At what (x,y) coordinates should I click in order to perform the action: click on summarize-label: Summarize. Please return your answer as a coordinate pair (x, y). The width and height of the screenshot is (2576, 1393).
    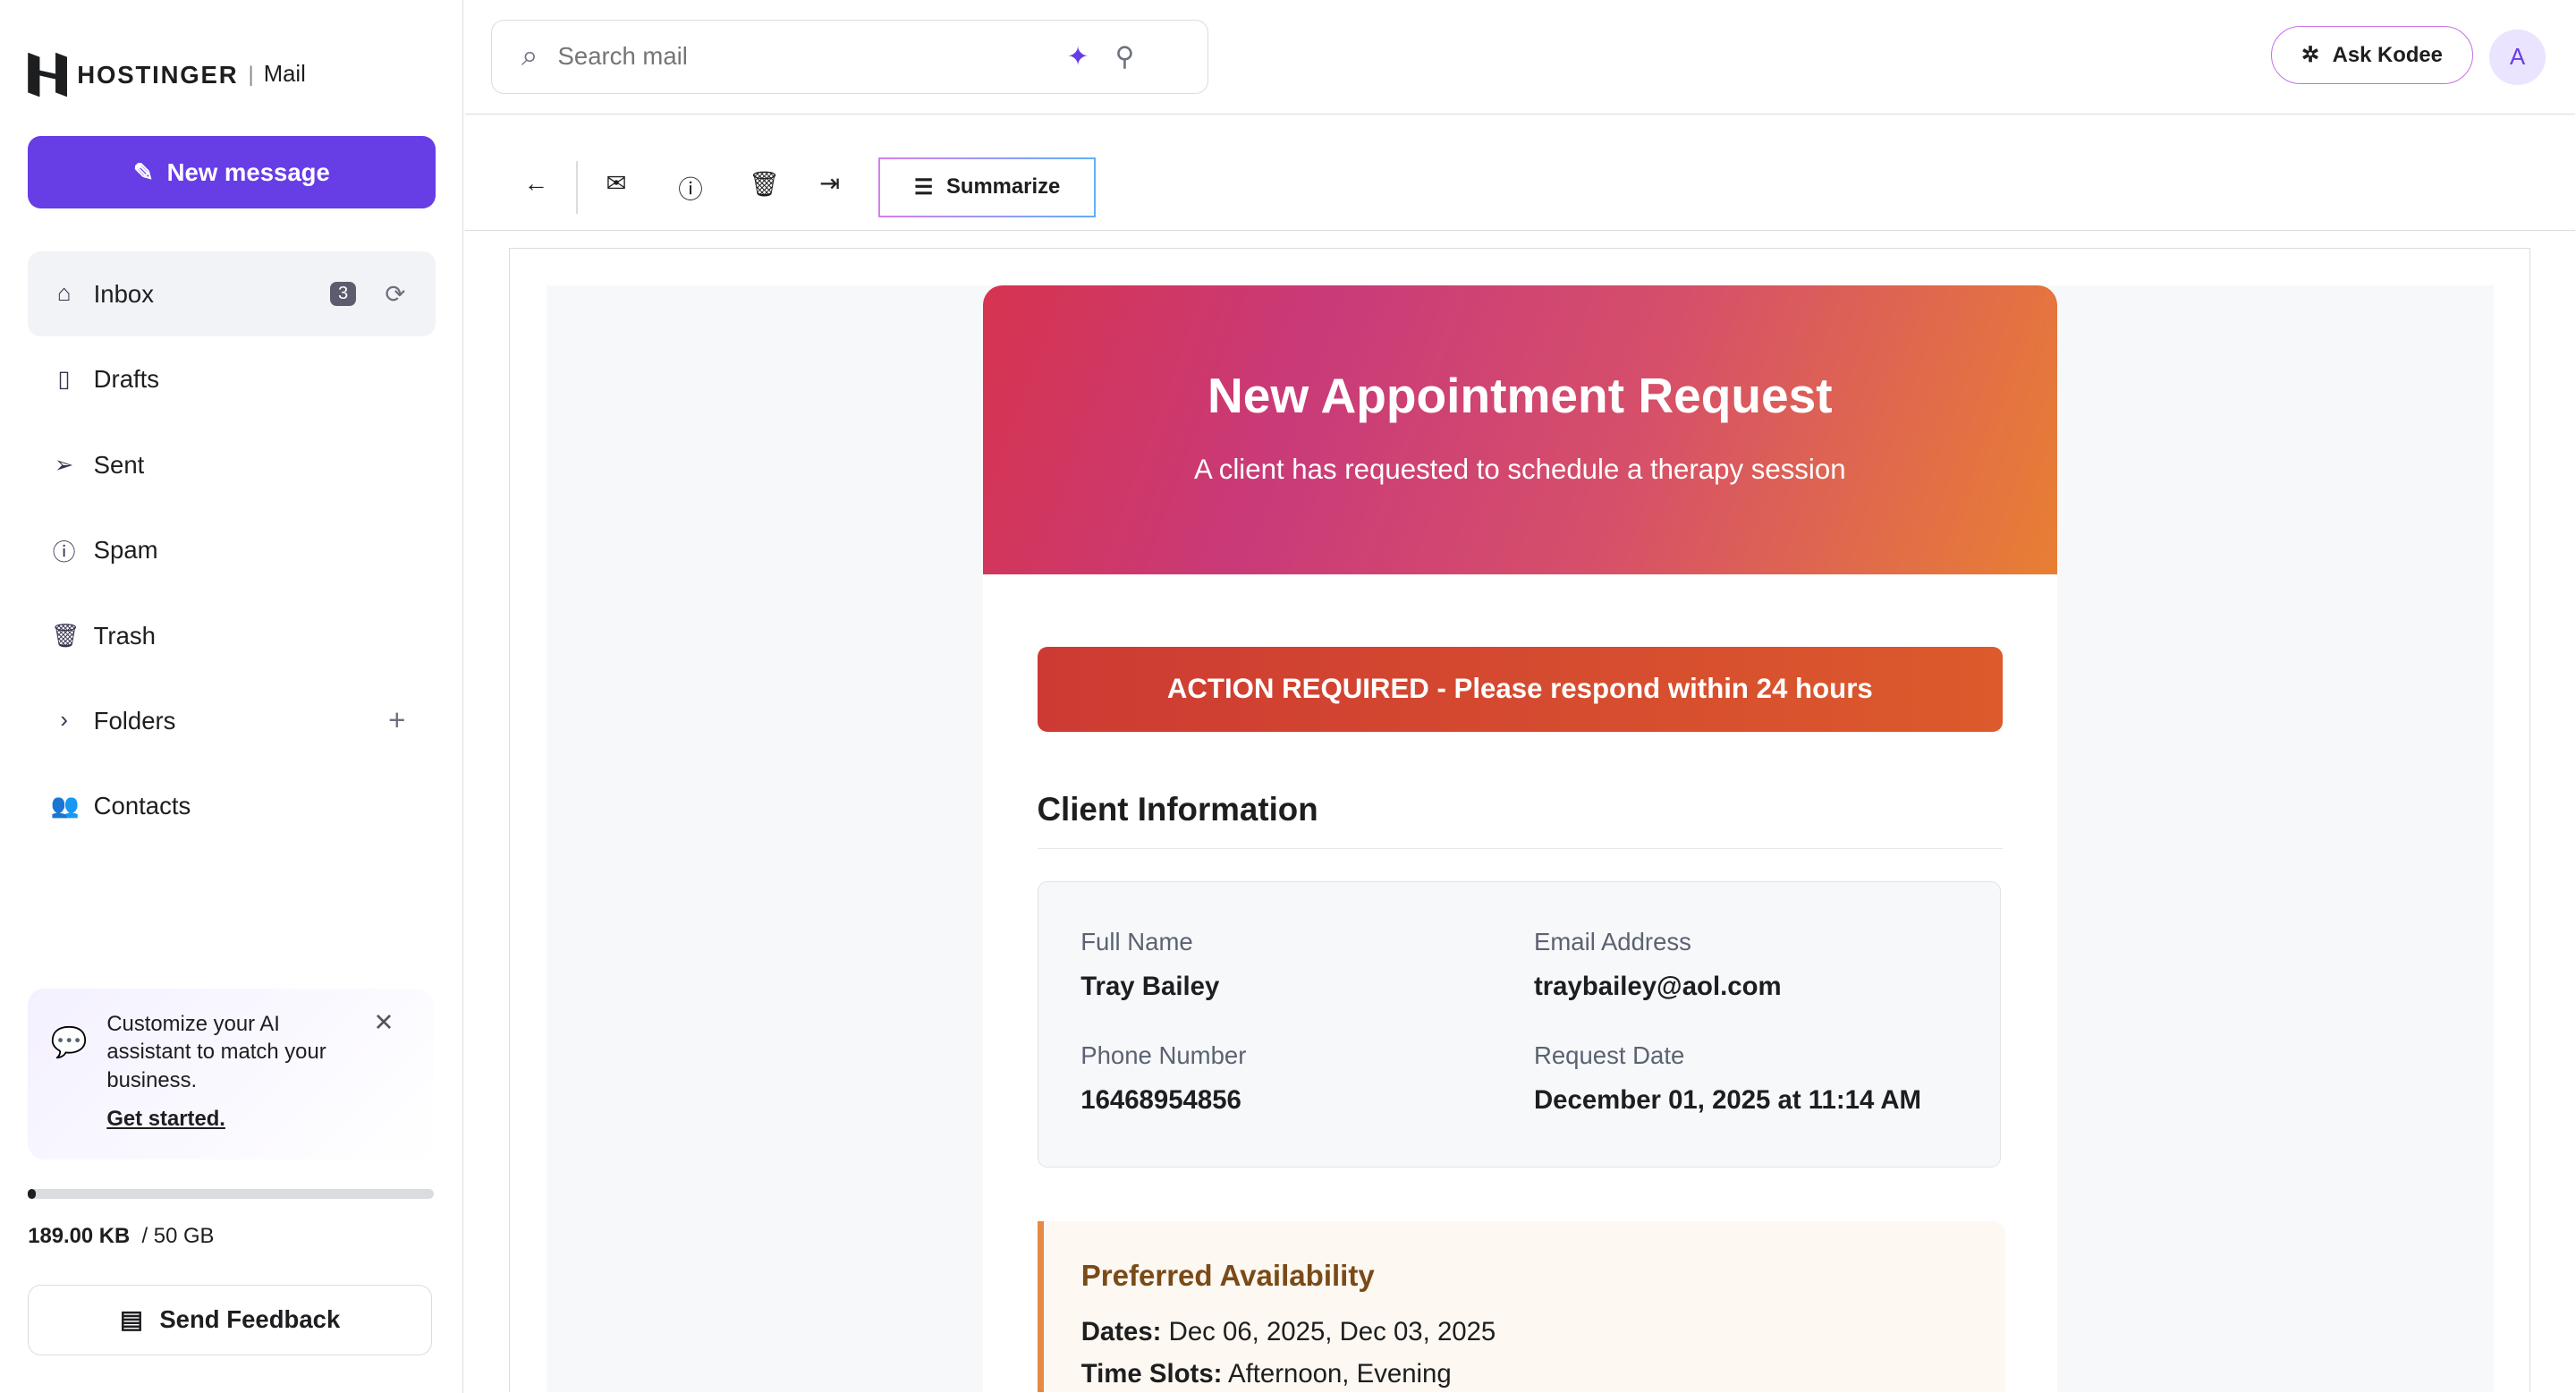
    Looking at the image, I should click on (1003, 187).